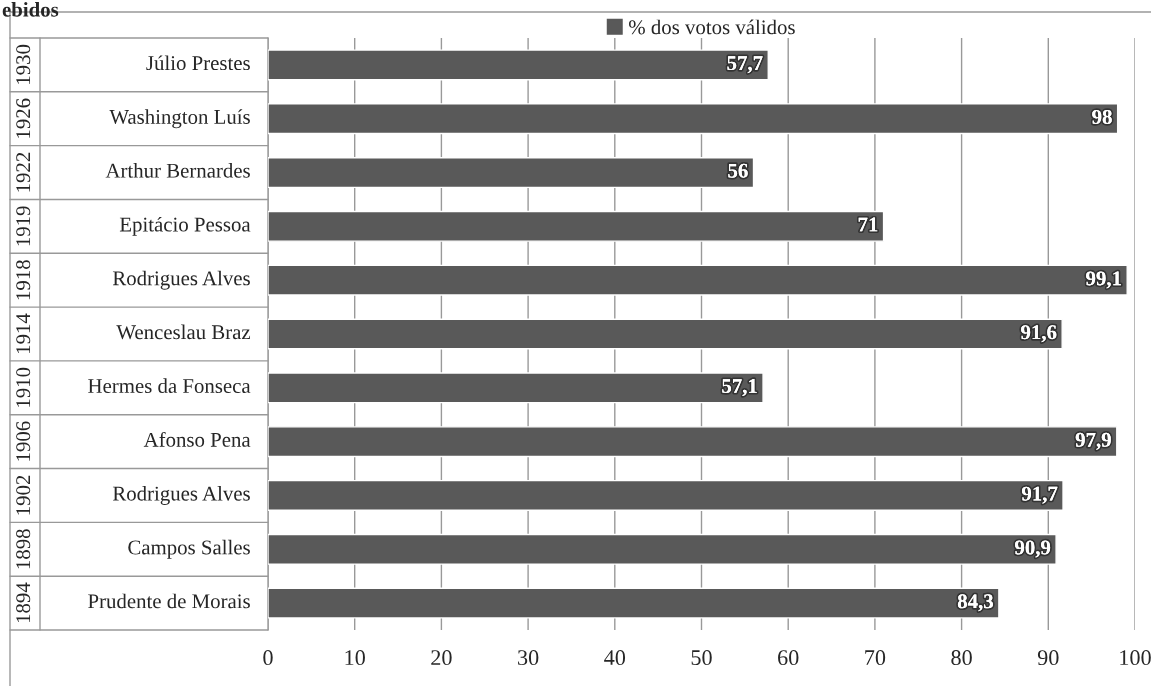 The height and width of the screenshot is (686, 1151). Describe the element at coordinates (1102, 116) in the screenshot. I see `data-label: 98` at that location.